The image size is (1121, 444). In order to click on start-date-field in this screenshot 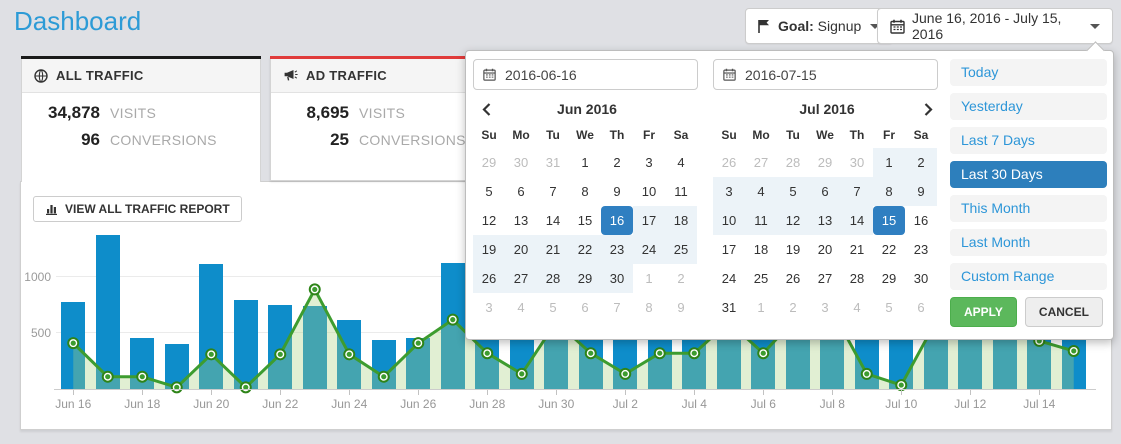, I will do `click(585, 74)`.